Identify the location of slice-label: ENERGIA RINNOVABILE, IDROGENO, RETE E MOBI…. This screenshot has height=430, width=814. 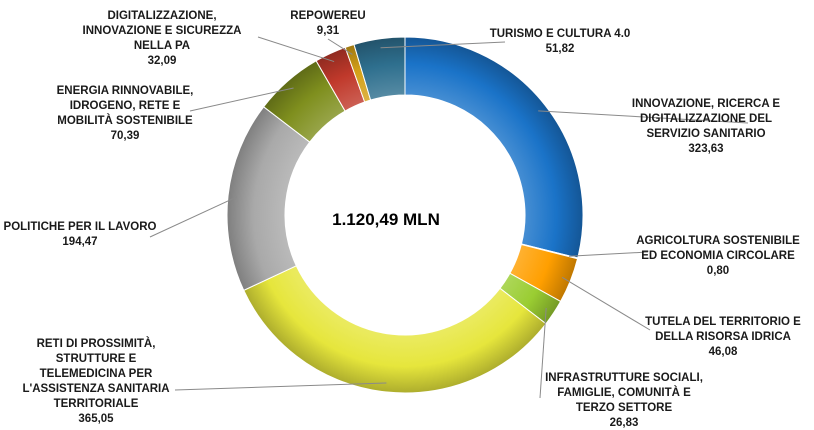
(125, 113).